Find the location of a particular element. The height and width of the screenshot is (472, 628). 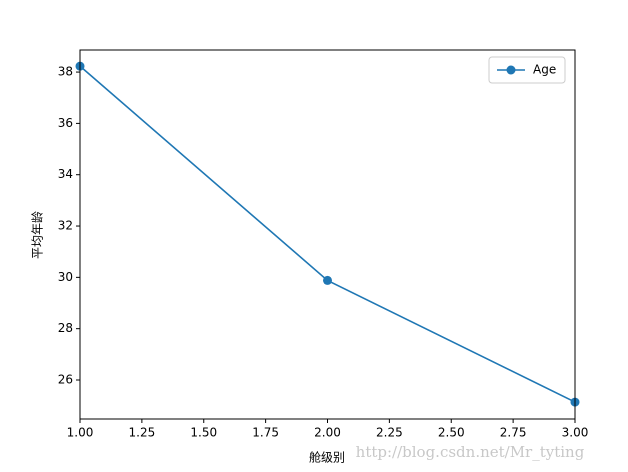

x-tick-label: 1.75 is located at coordinates (265, 433).